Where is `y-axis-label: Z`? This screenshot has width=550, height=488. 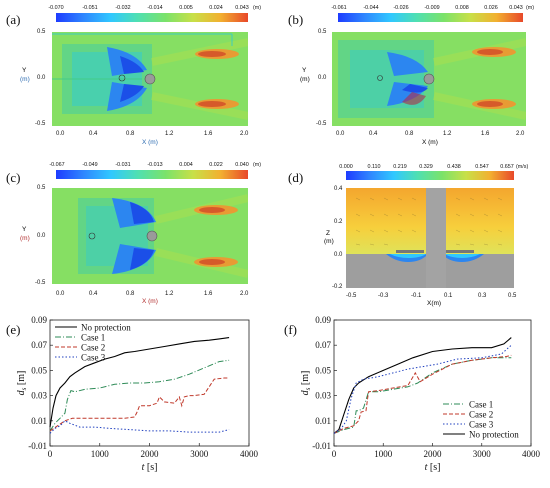
y-axis-label: Z is located at coordinates (328, 233).